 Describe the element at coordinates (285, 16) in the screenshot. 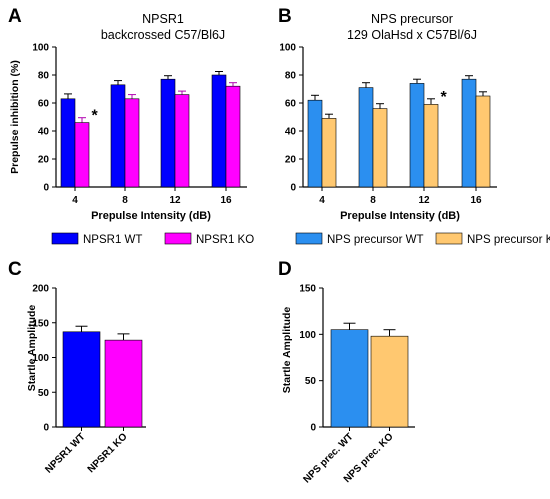

I see `panel-letter-b: B` at that location.